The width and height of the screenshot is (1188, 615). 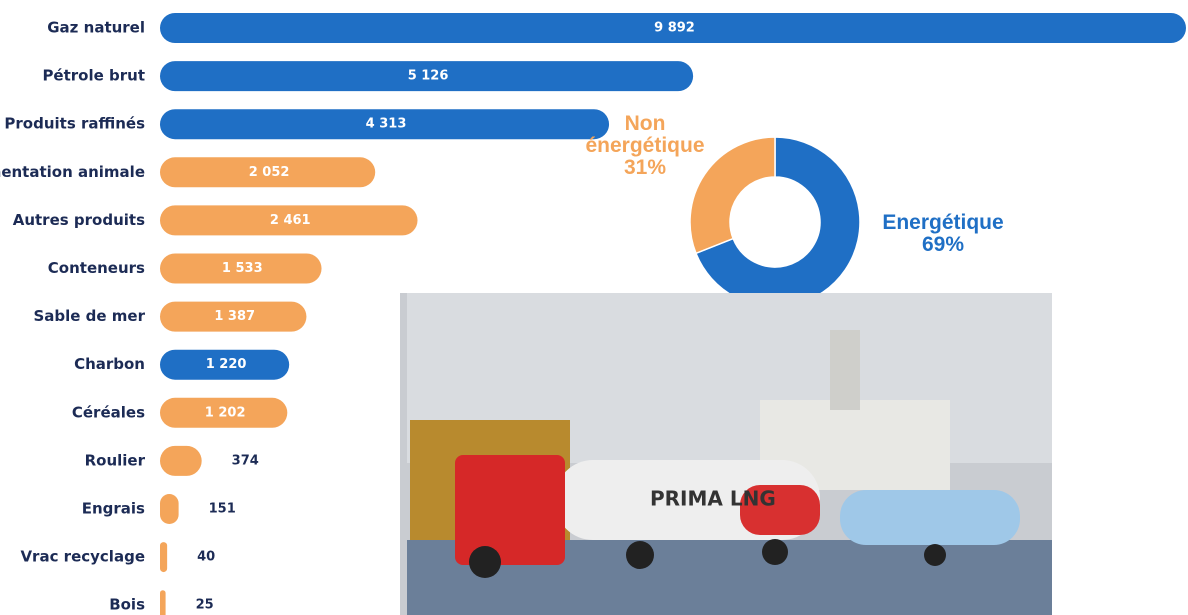 What do you see at coordinates (127, 605) in the screenshot?
I see `category-label: Bois` at bounding box center [127, 605].